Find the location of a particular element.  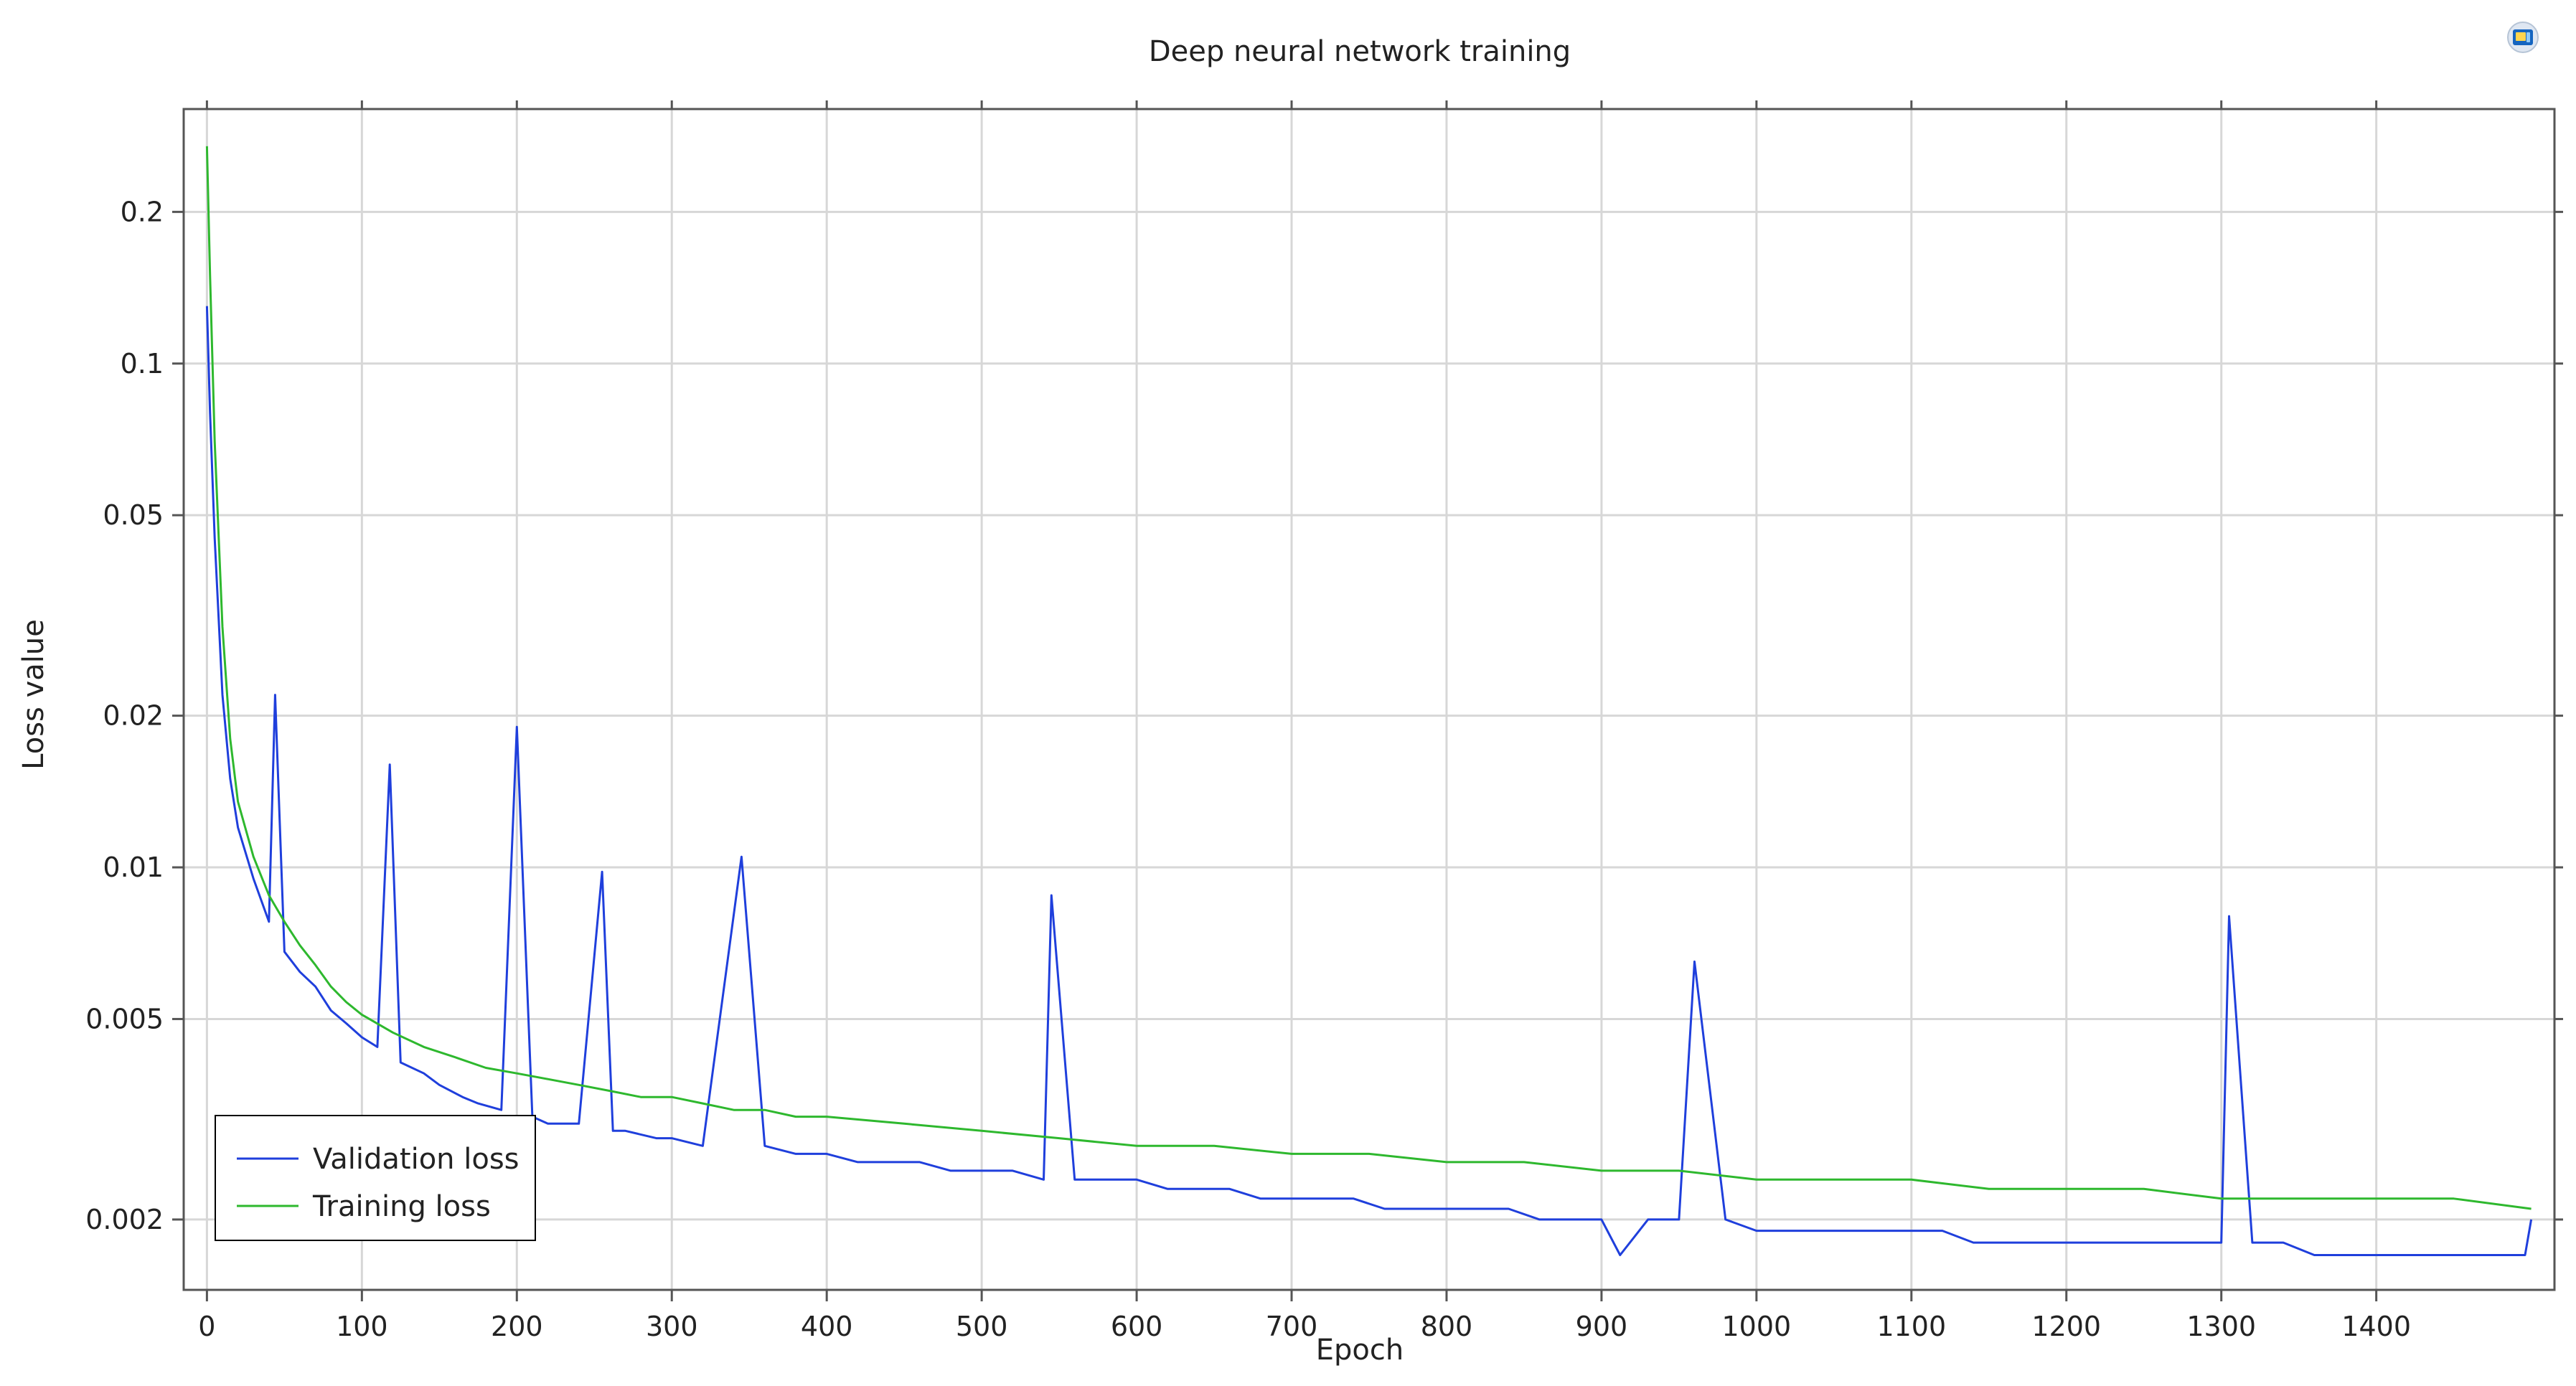

y-tick-label: 0.2 is located at coordinates (142, 211).